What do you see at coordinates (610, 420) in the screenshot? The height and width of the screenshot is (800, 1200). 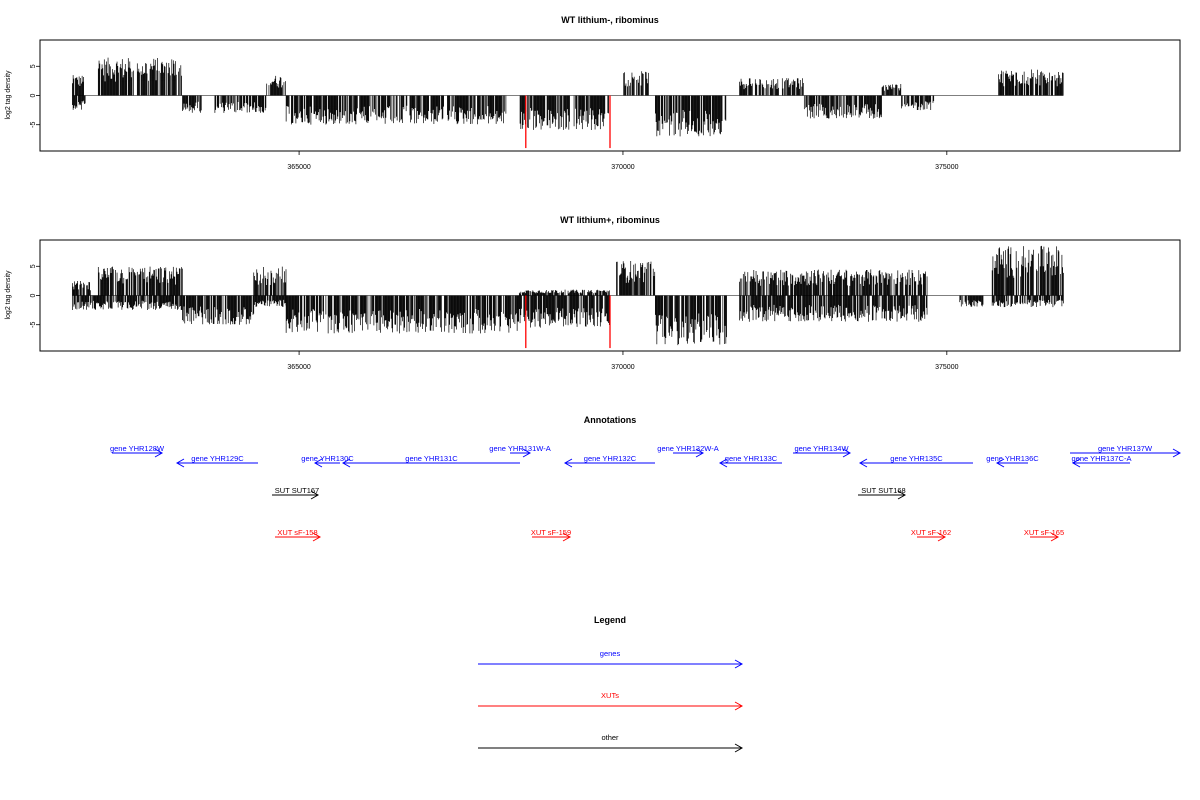 I see `annotations-title: Annotations` at bounding box center [610, 420].